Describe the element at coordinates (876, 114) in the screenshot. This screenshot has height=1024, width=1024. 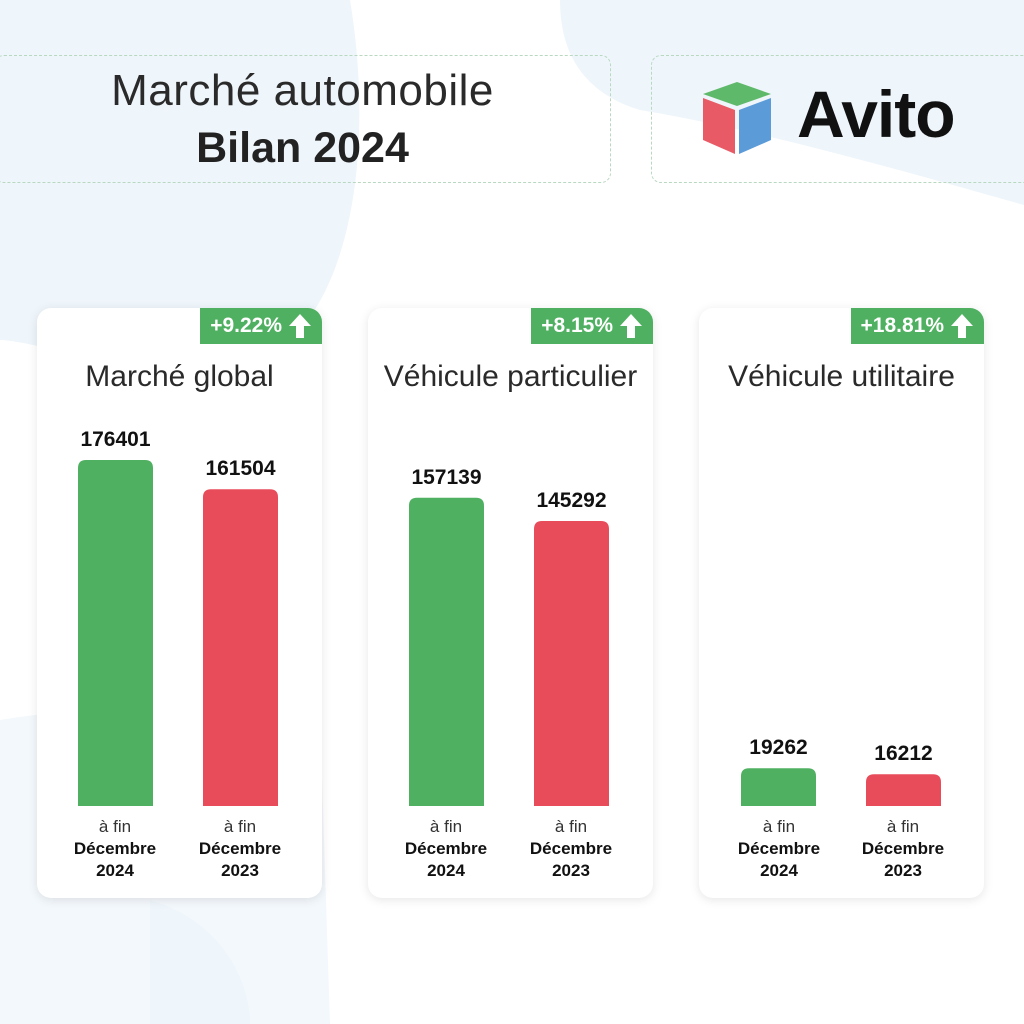
I see `brand-logo-text: Avito` at that location.